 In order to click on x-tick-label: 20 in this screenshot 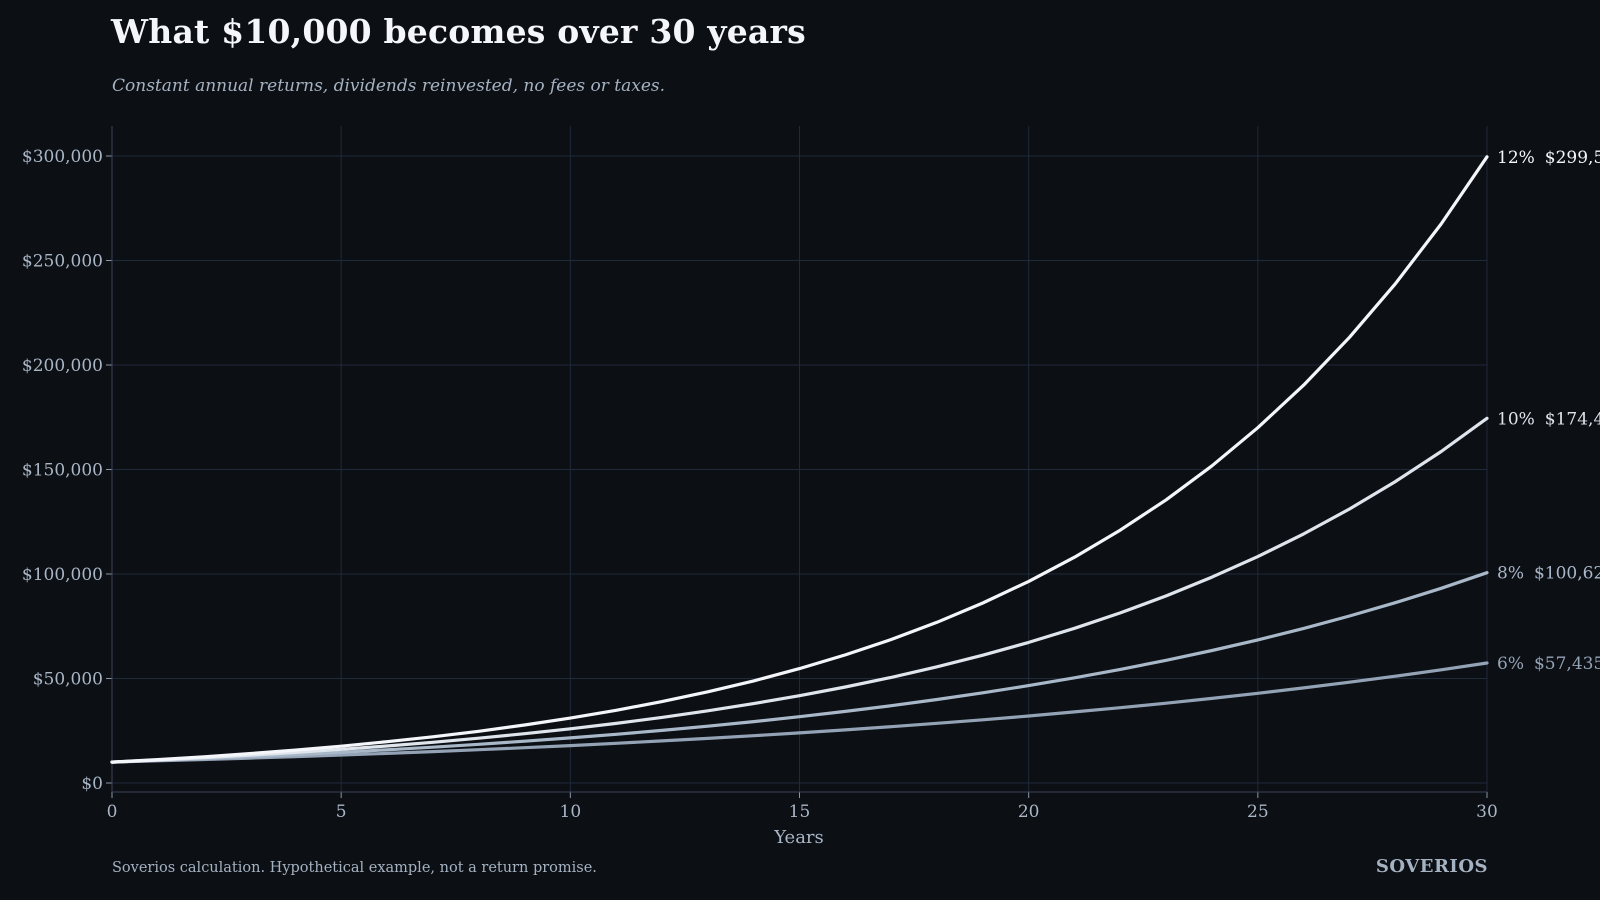, I will do `click(1029, 812)`.